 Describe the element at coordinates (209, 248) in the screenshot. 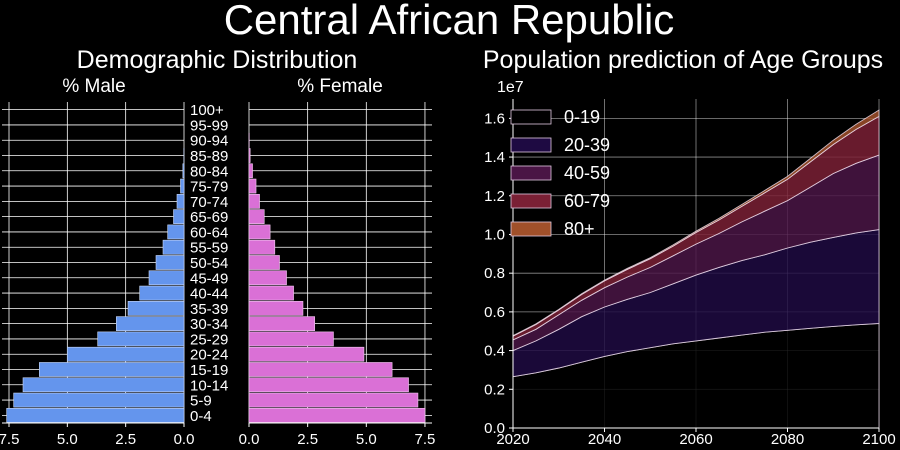

I see `age-group-label: 55-59` at that location.